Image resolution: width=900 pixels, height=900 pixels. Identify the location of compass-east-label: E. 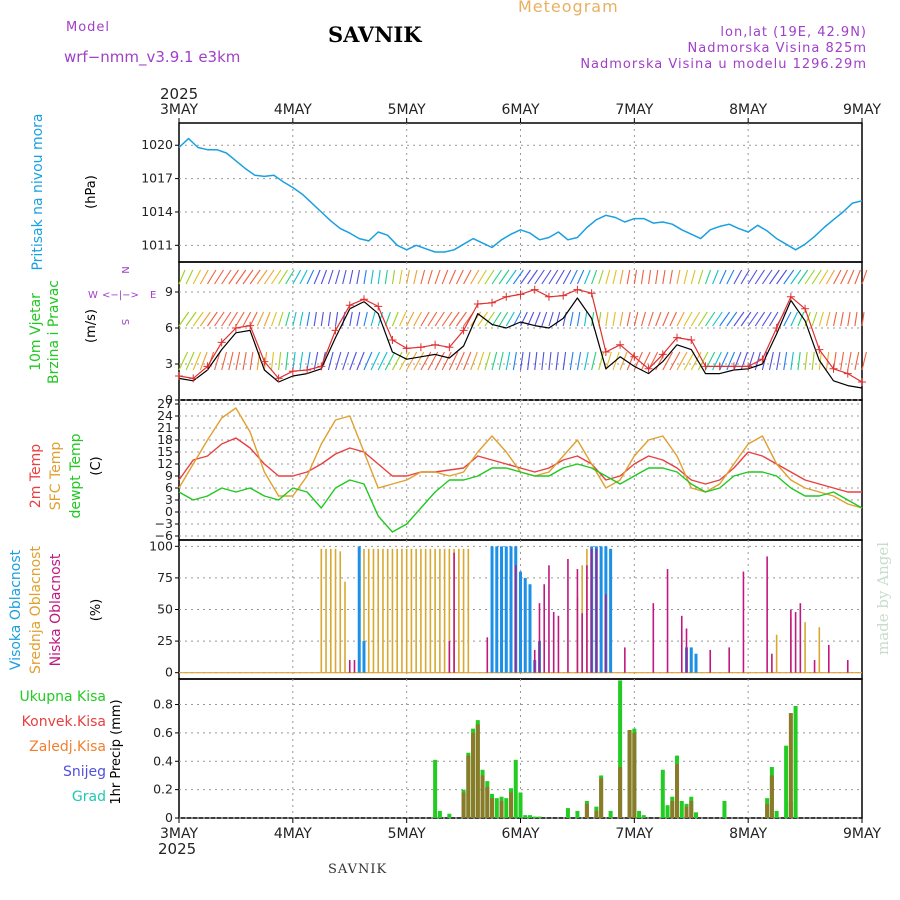
(153, 295).